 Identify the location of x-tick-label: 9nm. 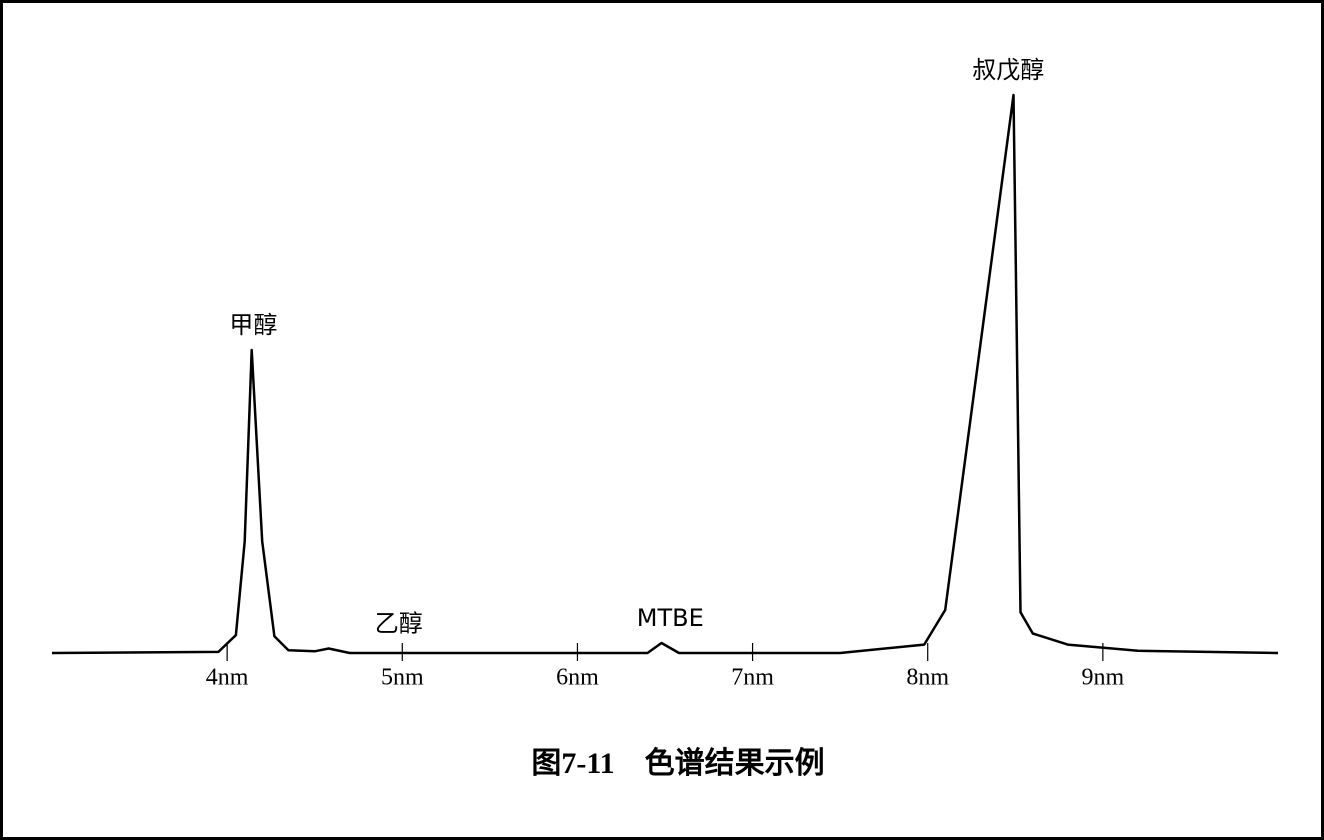
(1103, 678).